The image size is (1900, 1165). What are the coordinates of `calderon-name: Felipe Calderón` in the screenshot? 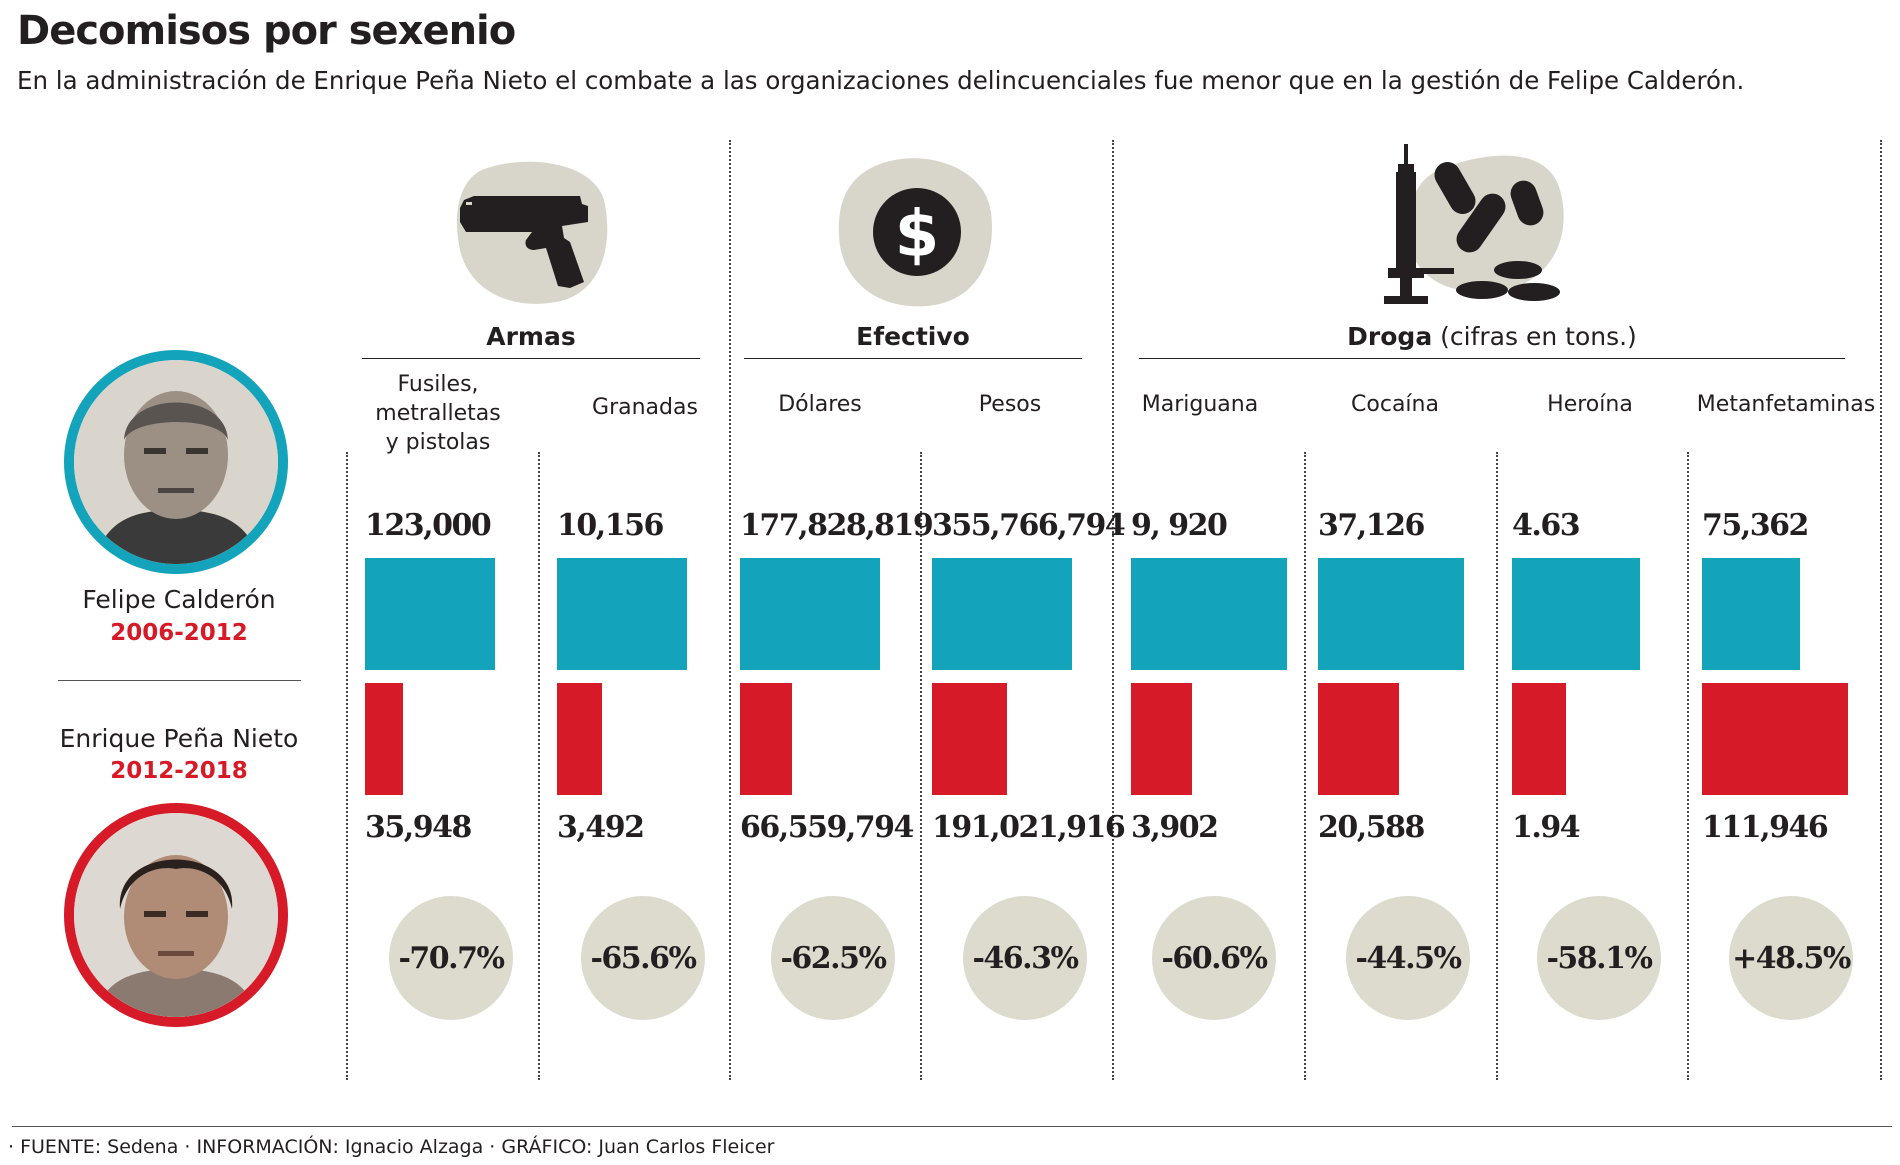 It's located at (179, 599).